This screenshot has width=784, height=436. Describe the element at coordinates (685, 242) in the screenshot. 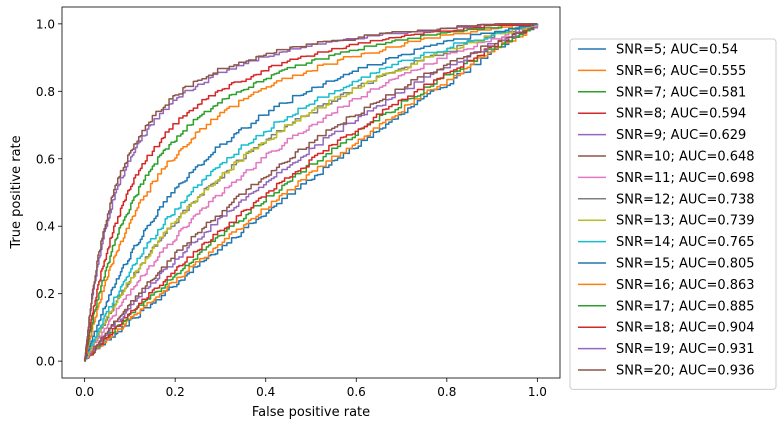

I see `legend-label: SNR=14; AUC=0.765` at that location.